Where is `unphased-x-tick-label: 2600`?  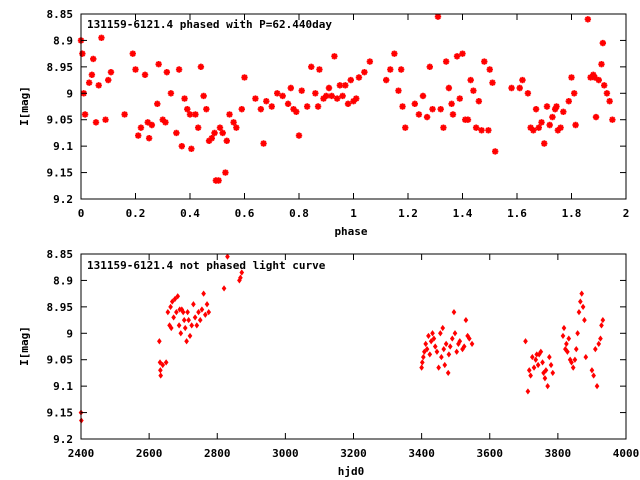 unphased-x-tick-label: 2600 is located at coordinates (149, 453).